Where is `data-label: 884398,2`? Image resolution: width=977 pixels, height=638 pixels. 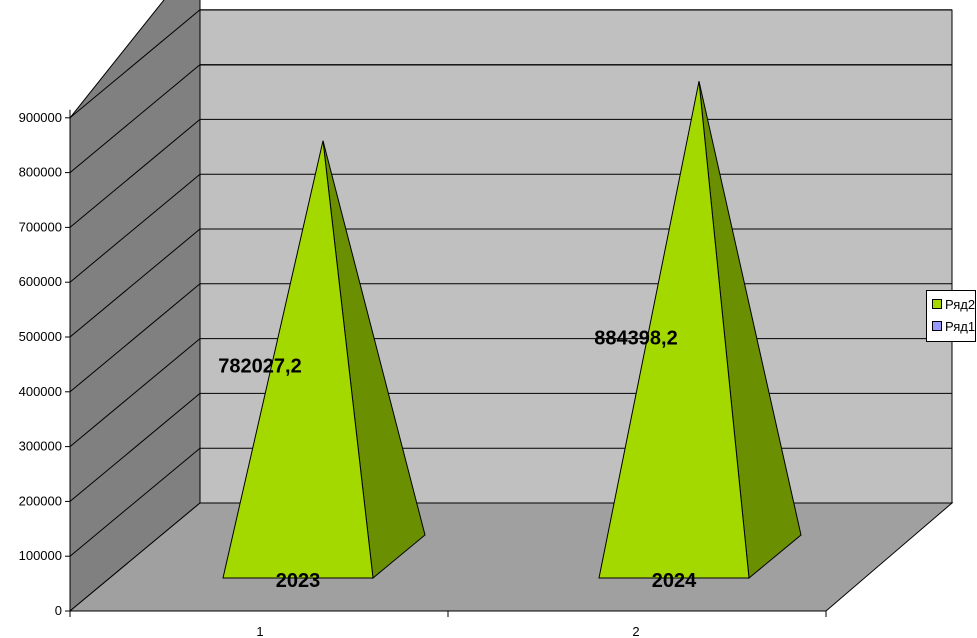 data-label: 884398,2 is located at coordinates (635, 339).